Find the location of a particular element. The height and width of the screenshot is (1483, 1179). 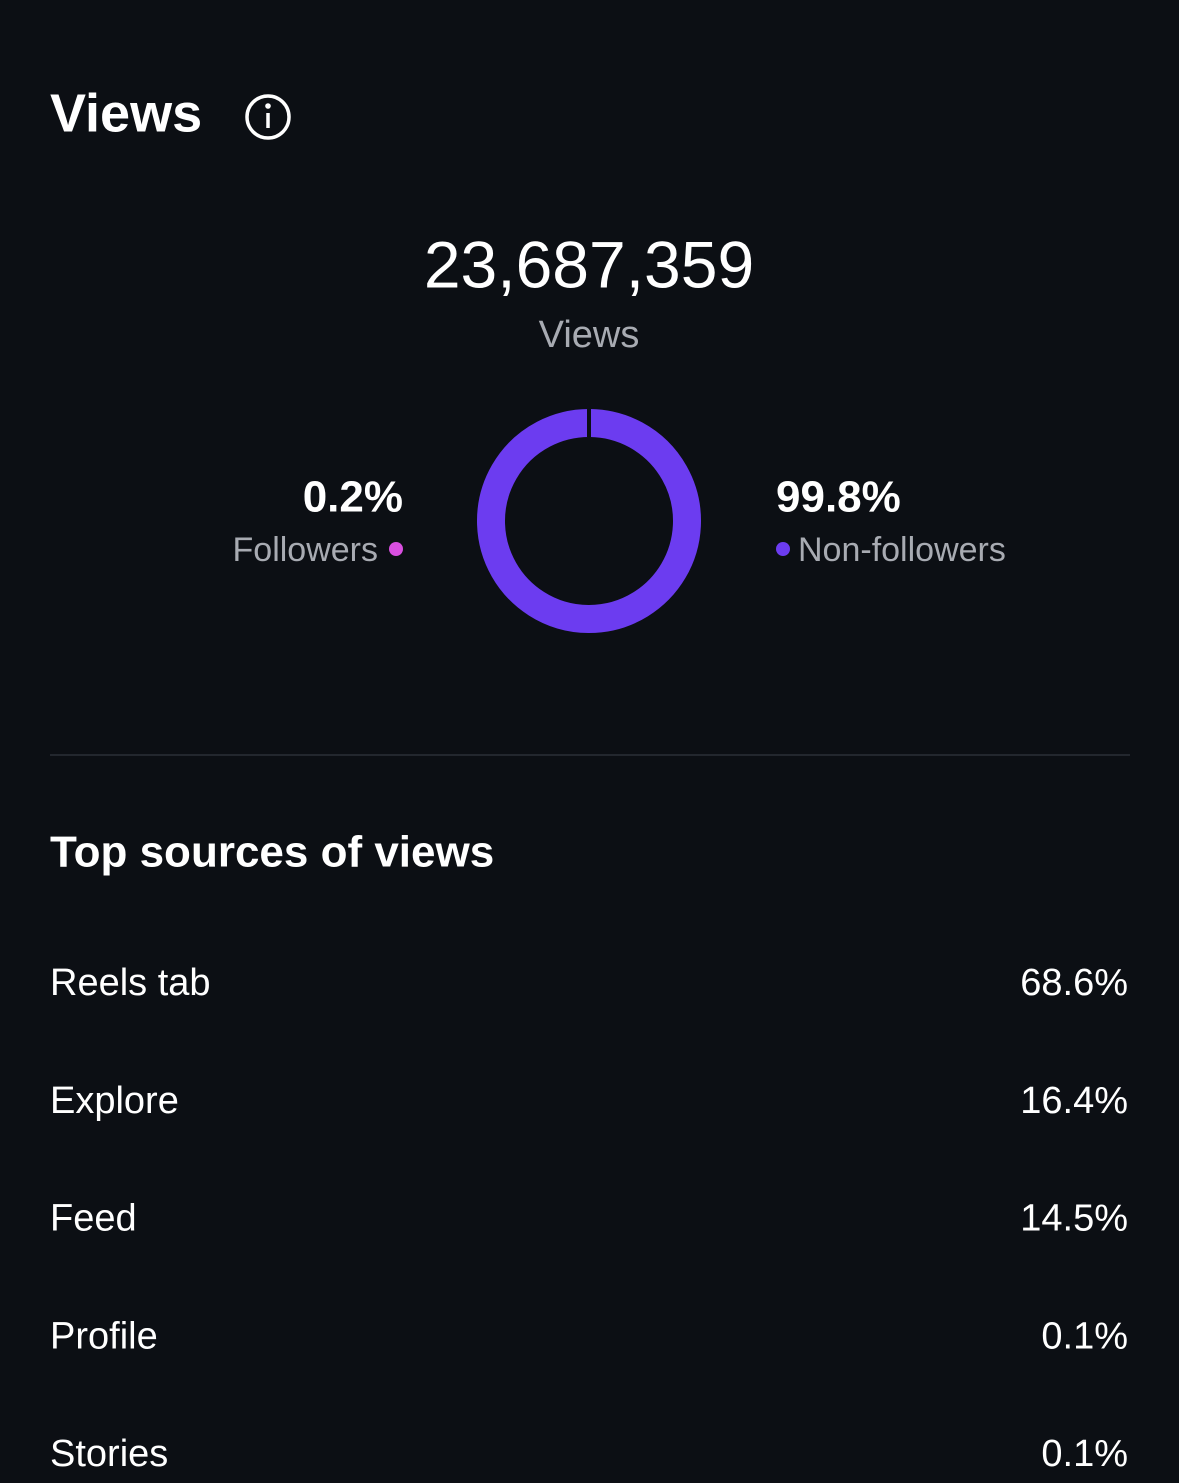

followers-percent: 0.2% is located at coordinates (353, 497).